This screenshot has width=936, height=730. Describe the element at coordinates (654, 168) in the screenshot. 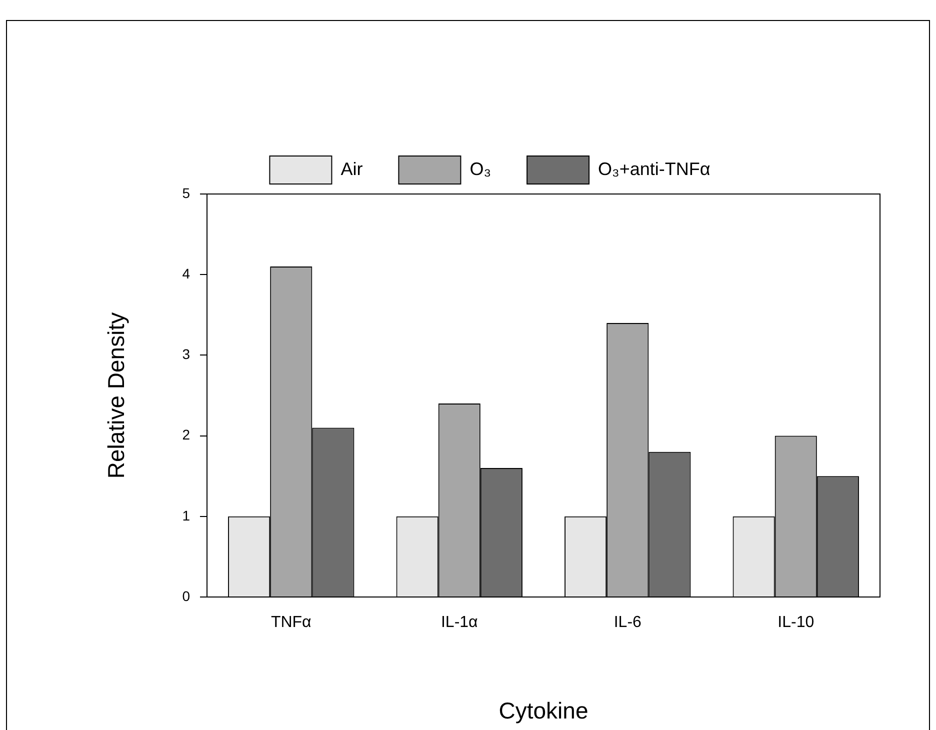

I see `legend-label: O₃+anti-TNFα` at that location.